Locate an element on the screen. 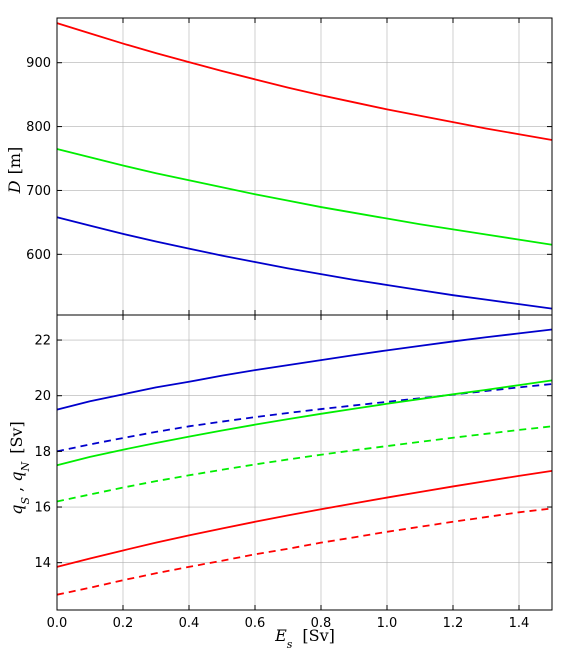  y-tick-label: 14 is located at coordinates (42, 563).